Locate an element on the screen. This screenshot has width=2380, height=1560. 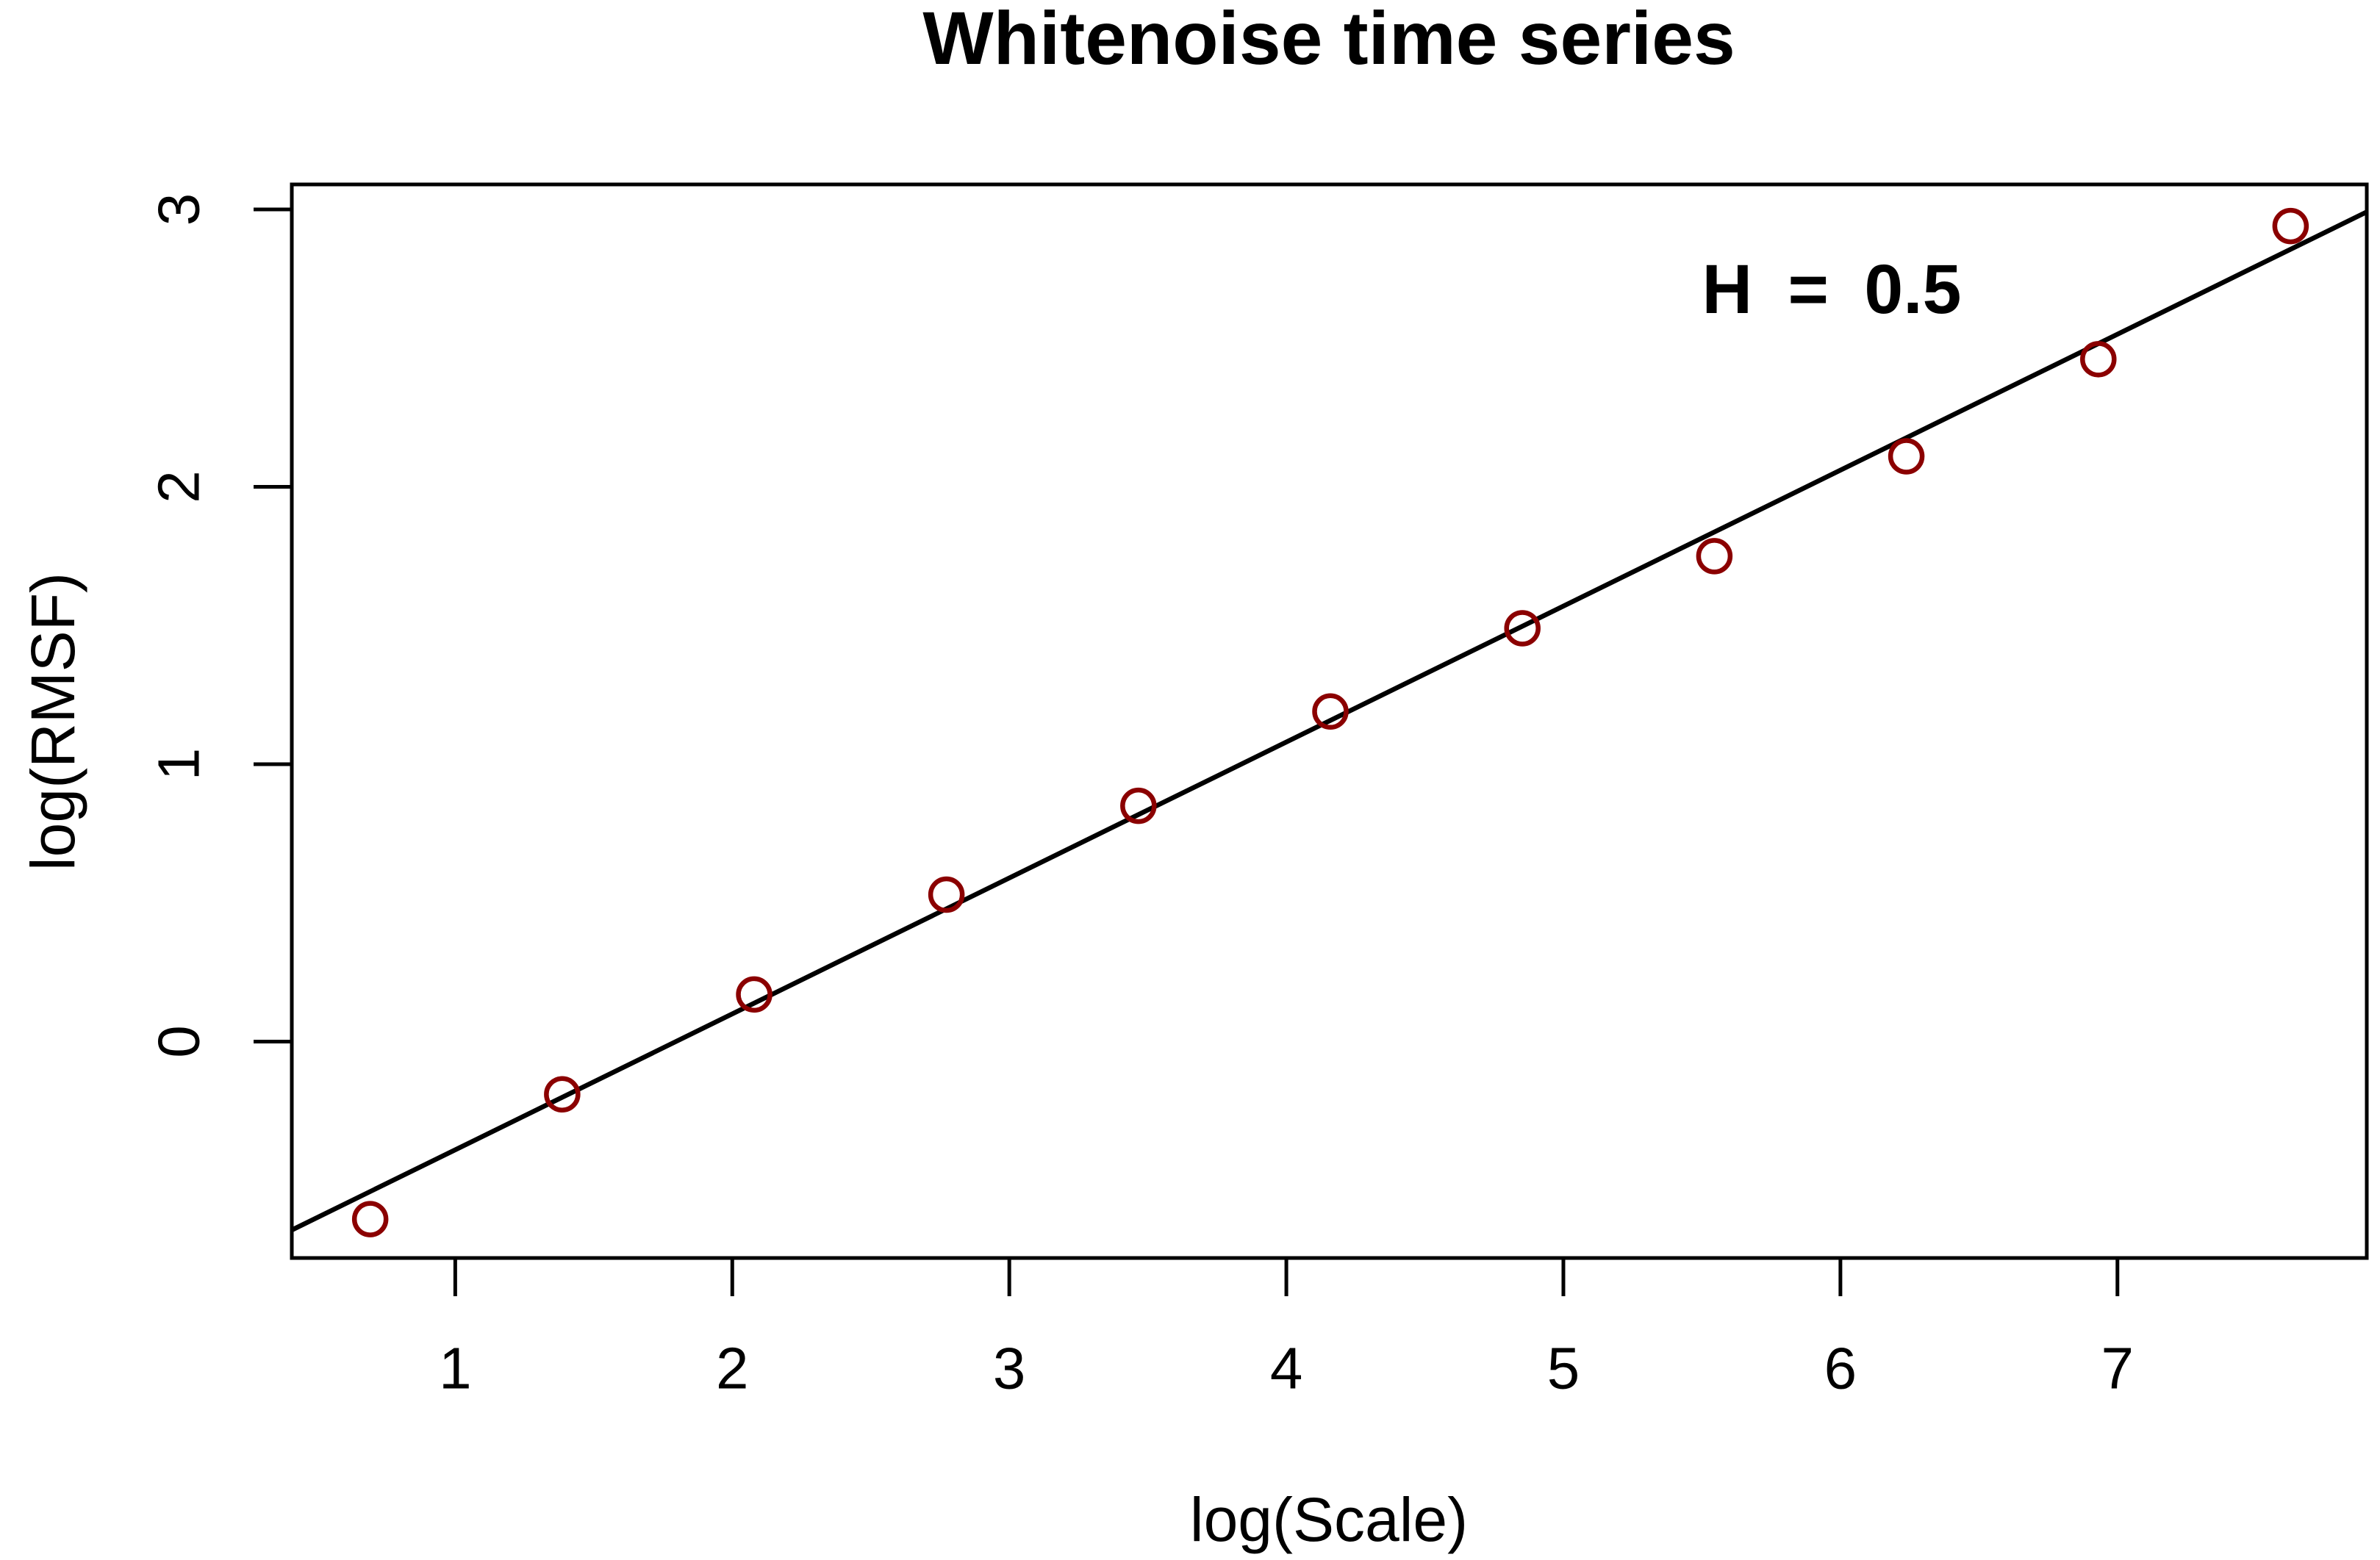
x-axis-ticks: 1 2 3 4 5 6 7 is located at coordinates (1287, 1329).